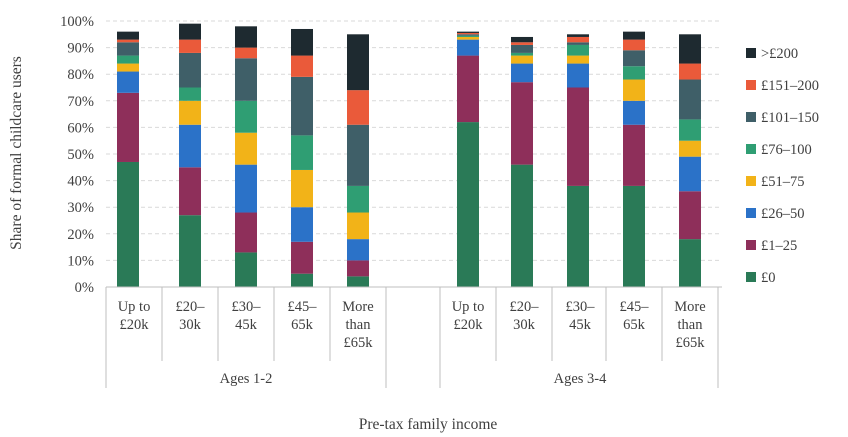 The image size is (848, 437). I want to click on y-tick-label: 40%, so click(80, 182).